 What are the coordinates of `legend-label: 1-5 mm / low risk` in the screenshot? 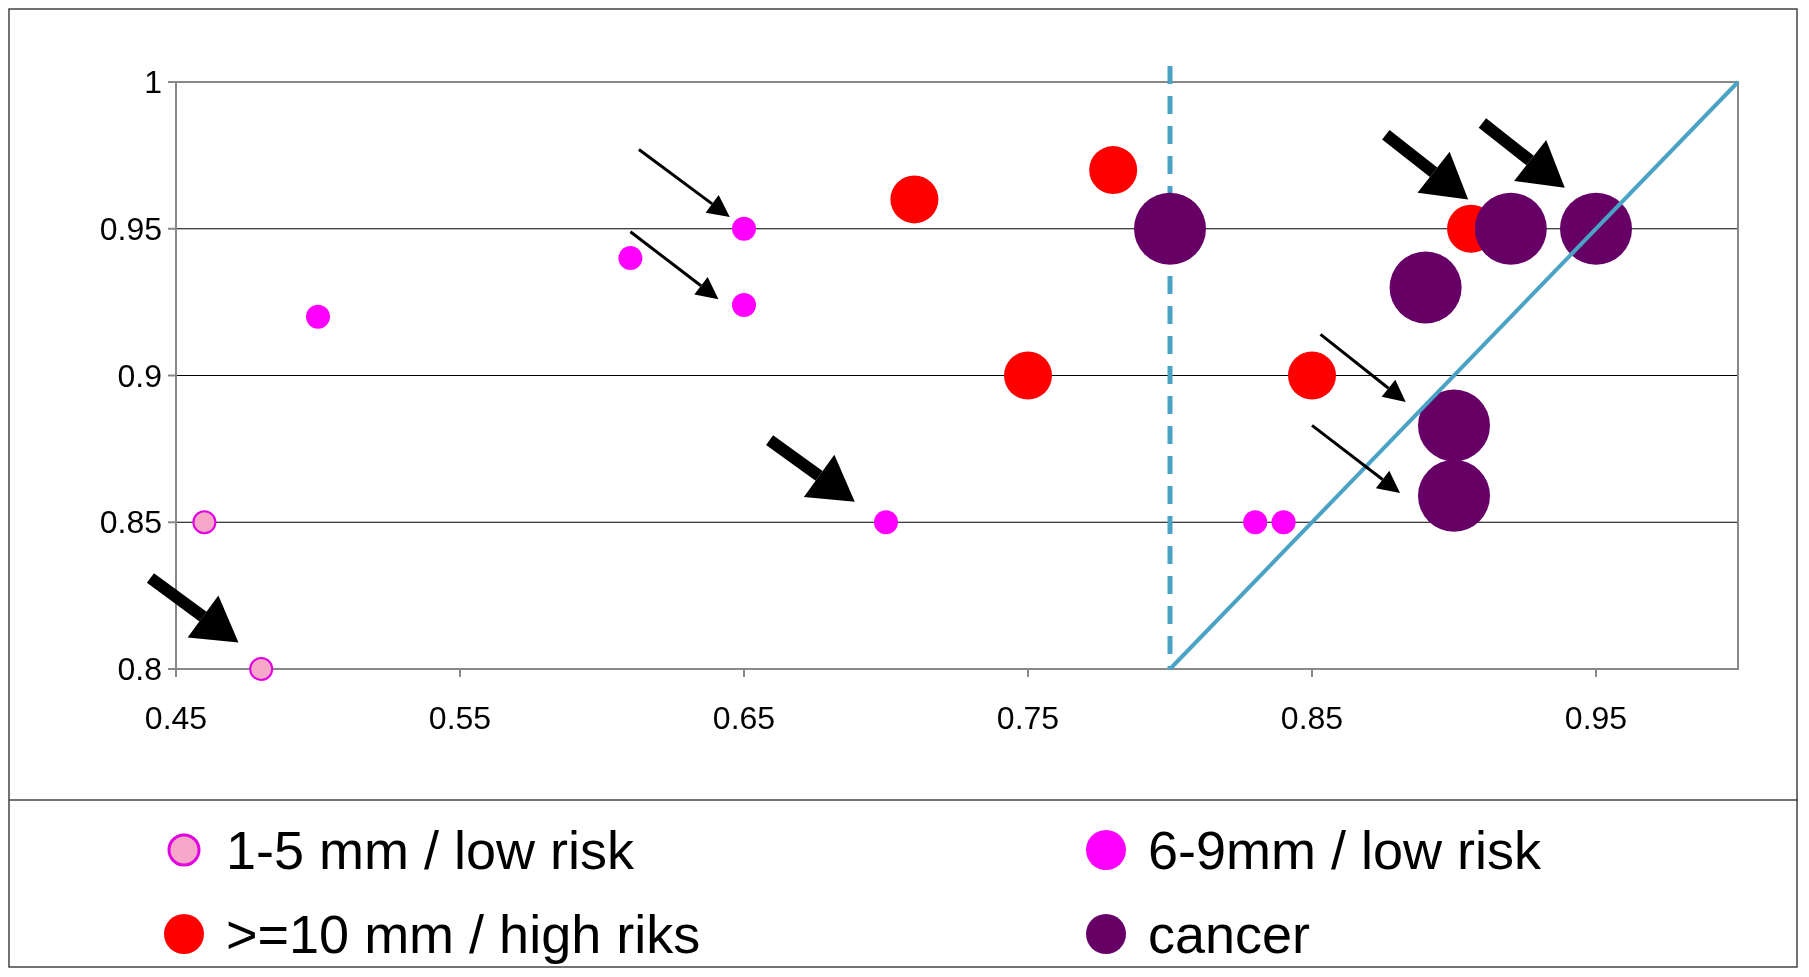 It's located at (431, 849).